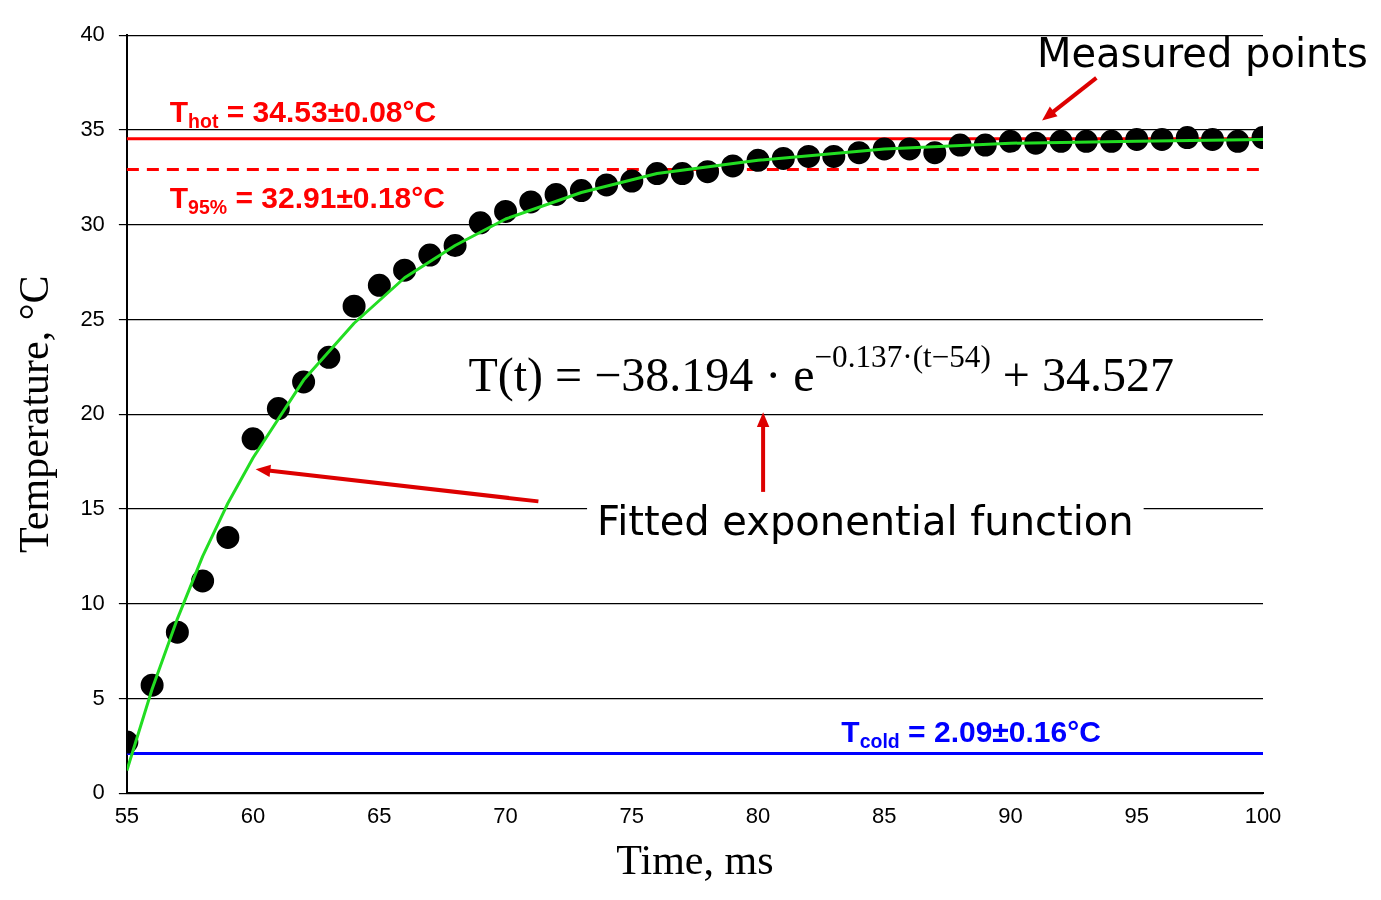 The image size is (1381, 900). Describe the element at coordinates (505, 816) in the screenshot. I see `x-tick-label: 70` at that location.